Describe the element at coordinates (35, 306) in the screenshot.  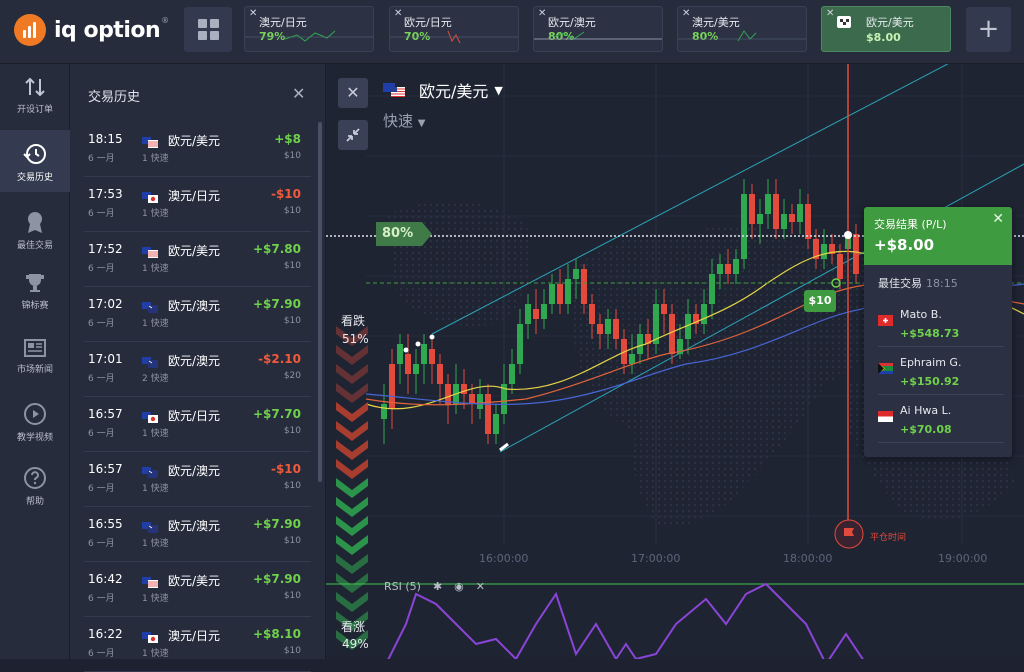
I see `nav-label: 锦标赛` at that location.